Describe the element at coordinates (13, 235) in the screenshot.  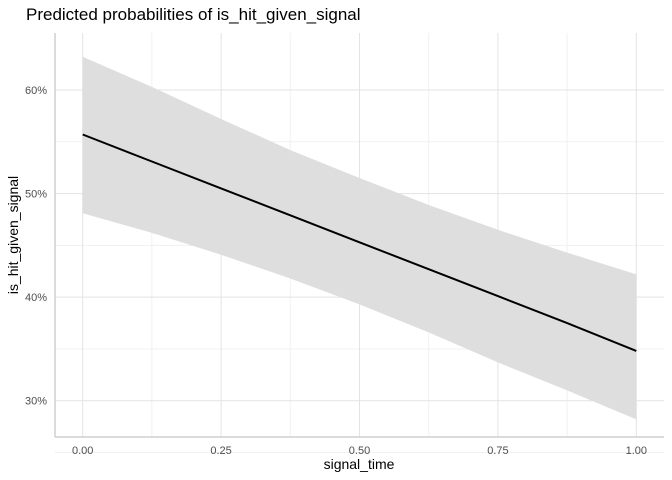
I see `y-axis-title: is_hit_given_signal` at that location.